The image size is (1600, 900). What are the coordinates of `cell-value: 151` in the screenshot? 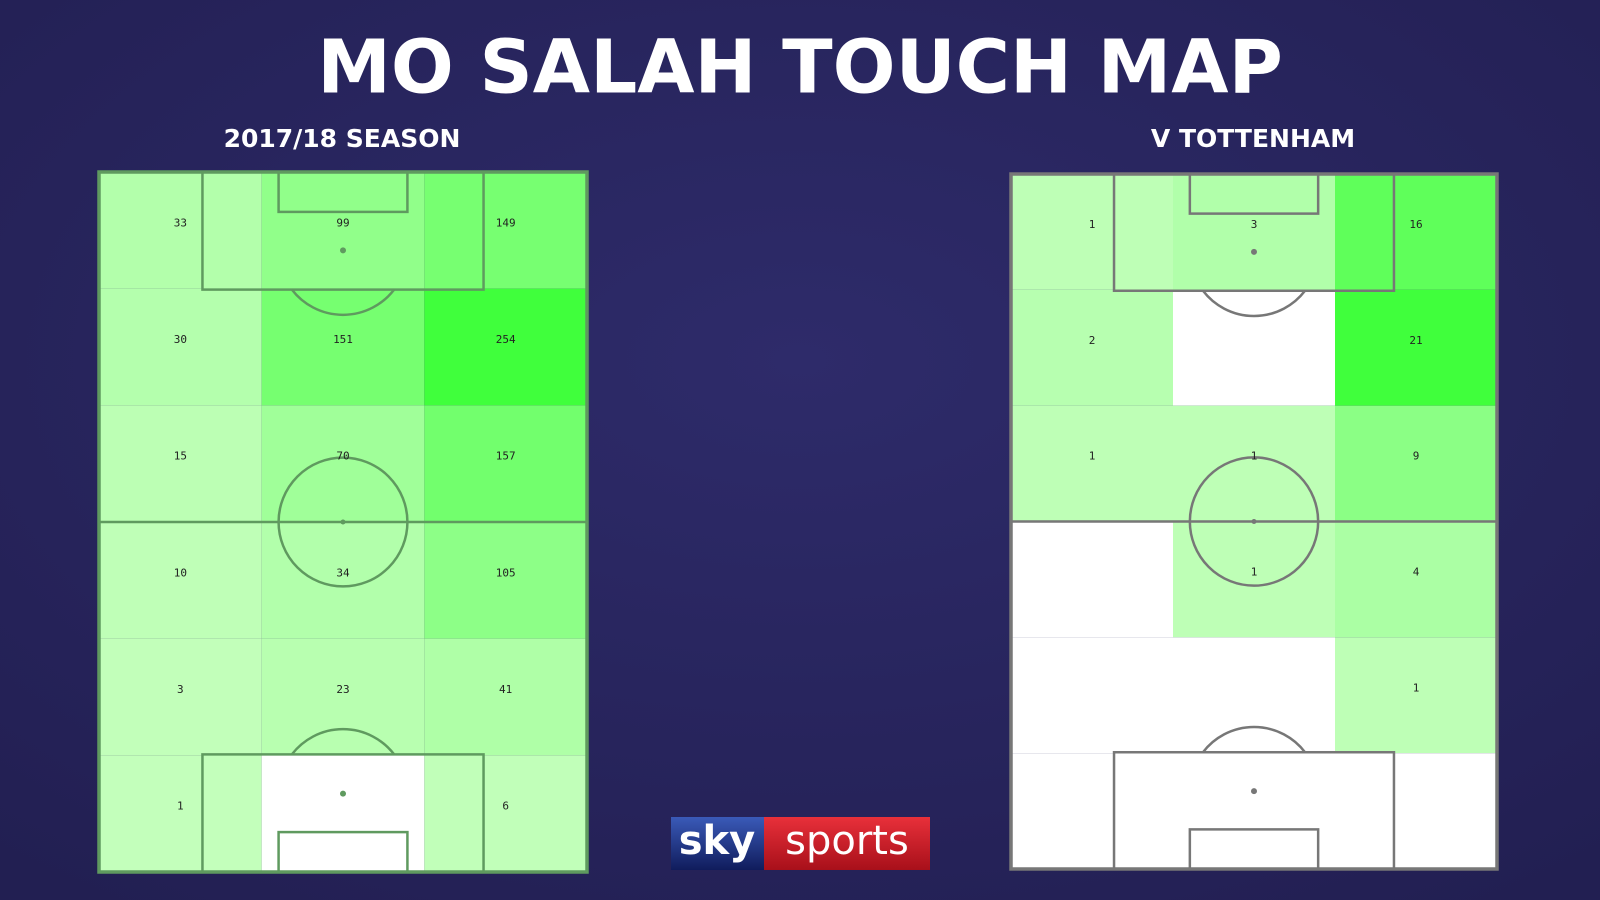 It's located at (343, 339).